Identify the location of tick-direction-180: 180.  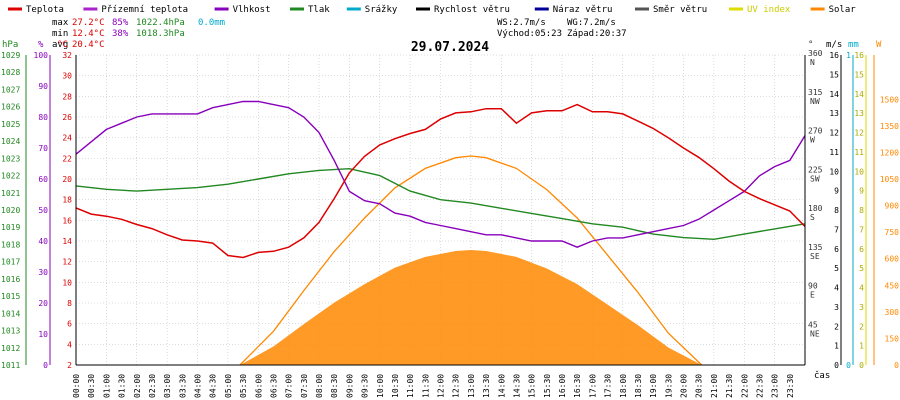
(815, 208).